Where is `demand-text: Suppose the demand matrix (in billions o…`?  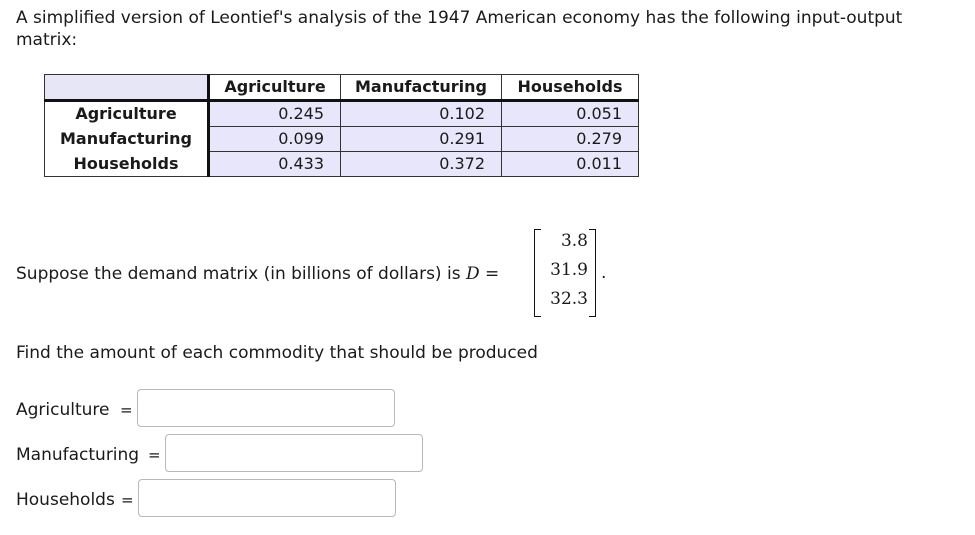 demand-text: Suppose the demand matrix (in billions o… is located at coordinates (238, 274).